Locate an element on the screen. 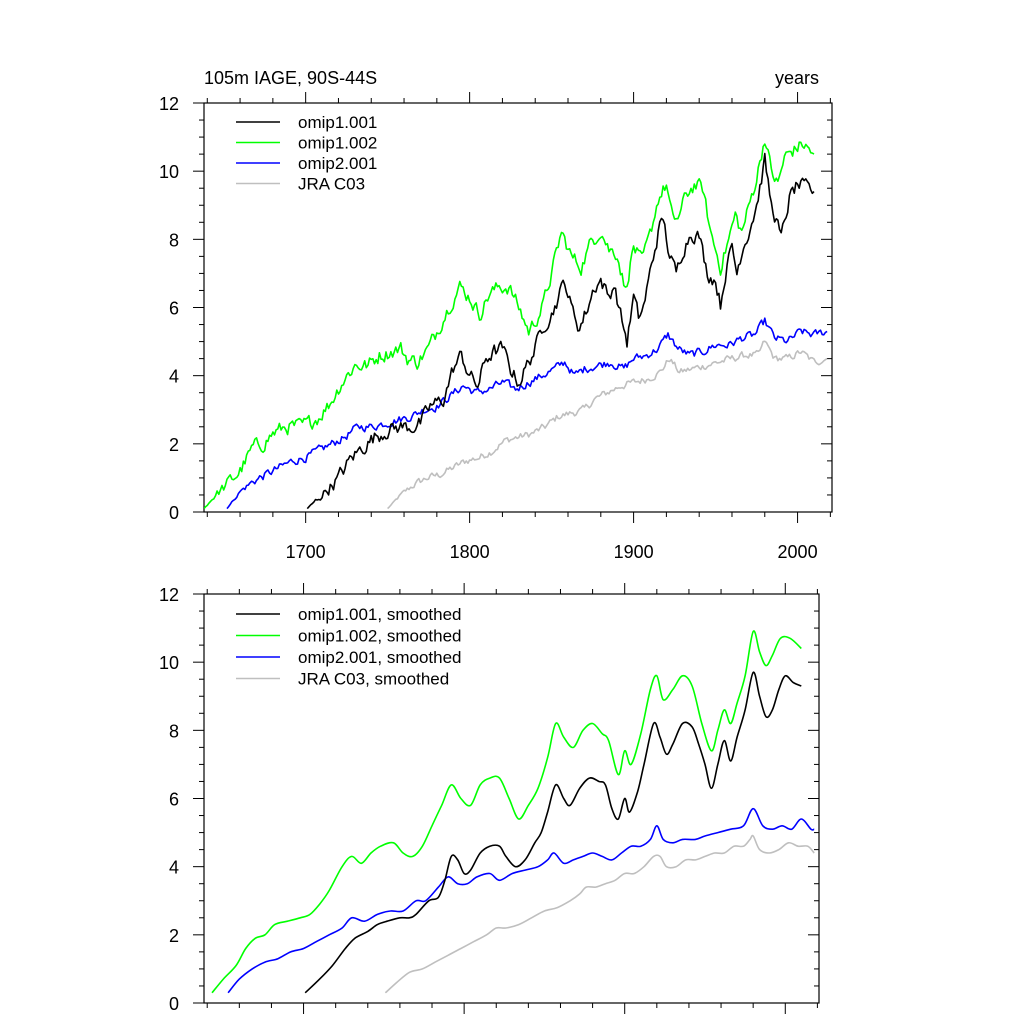  legend-label: omip2.001 is located at coordinates (337, 163).